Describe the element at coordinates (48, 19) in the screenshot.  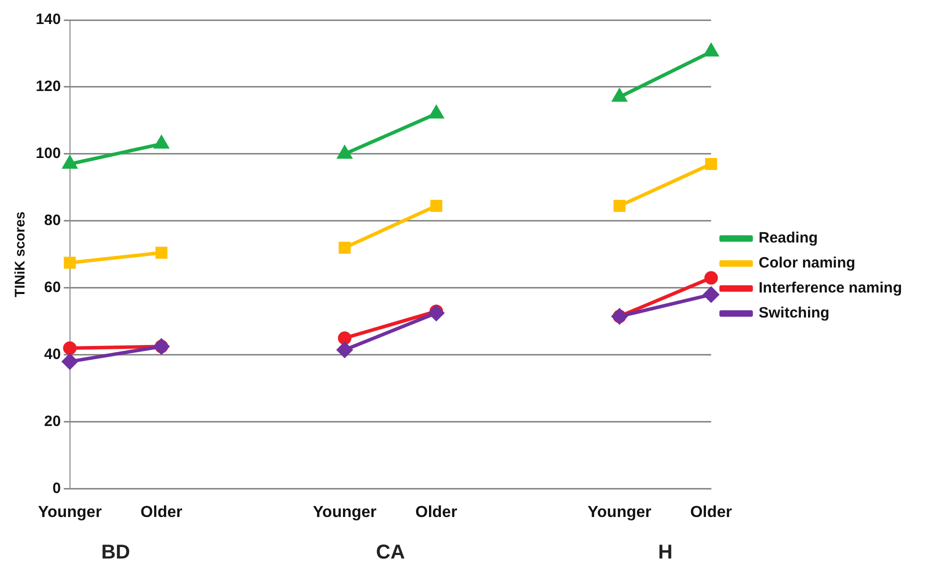
I see `y-tick-label: 140` at that location.